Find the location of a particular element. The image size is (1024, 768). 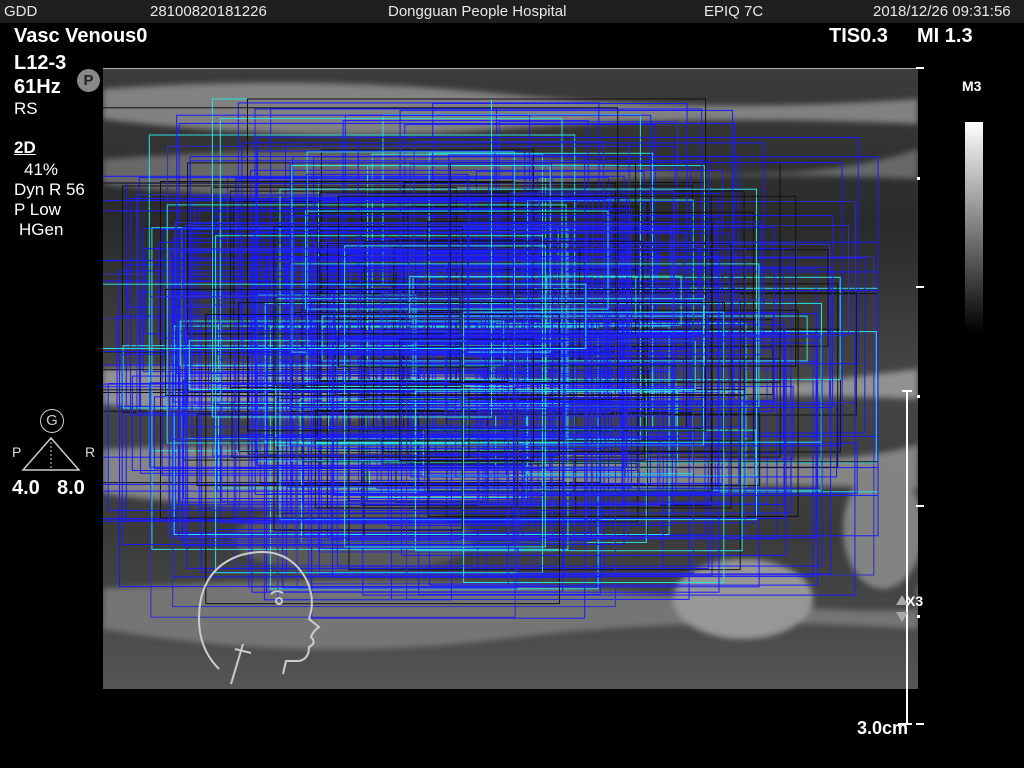

orientation-right-value: 8.0 is located at coordinates (71, 488).